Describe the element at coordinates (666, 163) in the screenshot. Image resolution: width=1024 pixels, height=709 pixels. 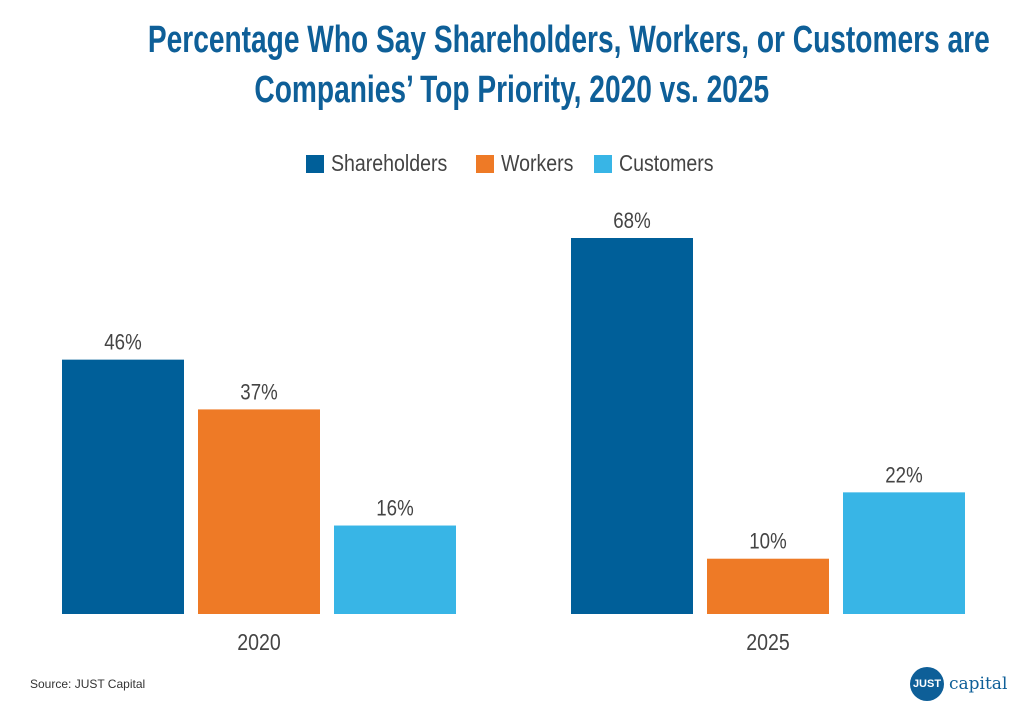
I see `legend-label: Customers` at that location.